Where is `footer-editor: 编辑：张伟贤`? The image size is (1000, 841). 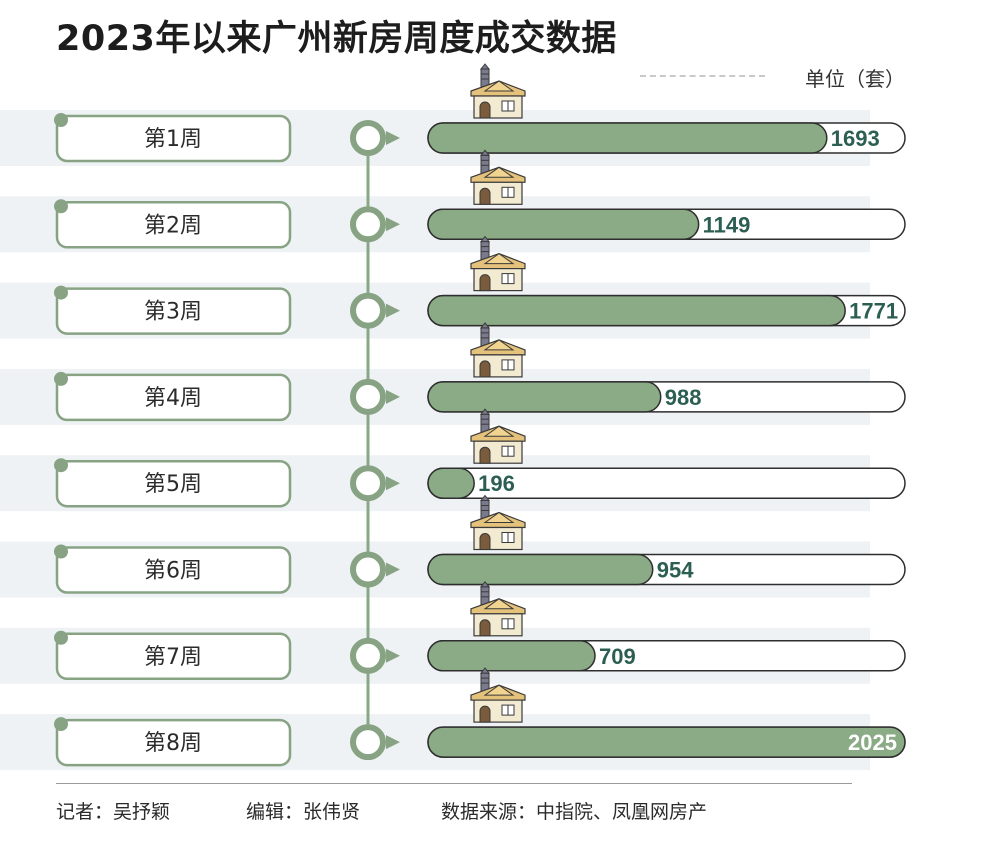 footer-editor: 编辑：张伟贤 is located at coordinates (303, 812).